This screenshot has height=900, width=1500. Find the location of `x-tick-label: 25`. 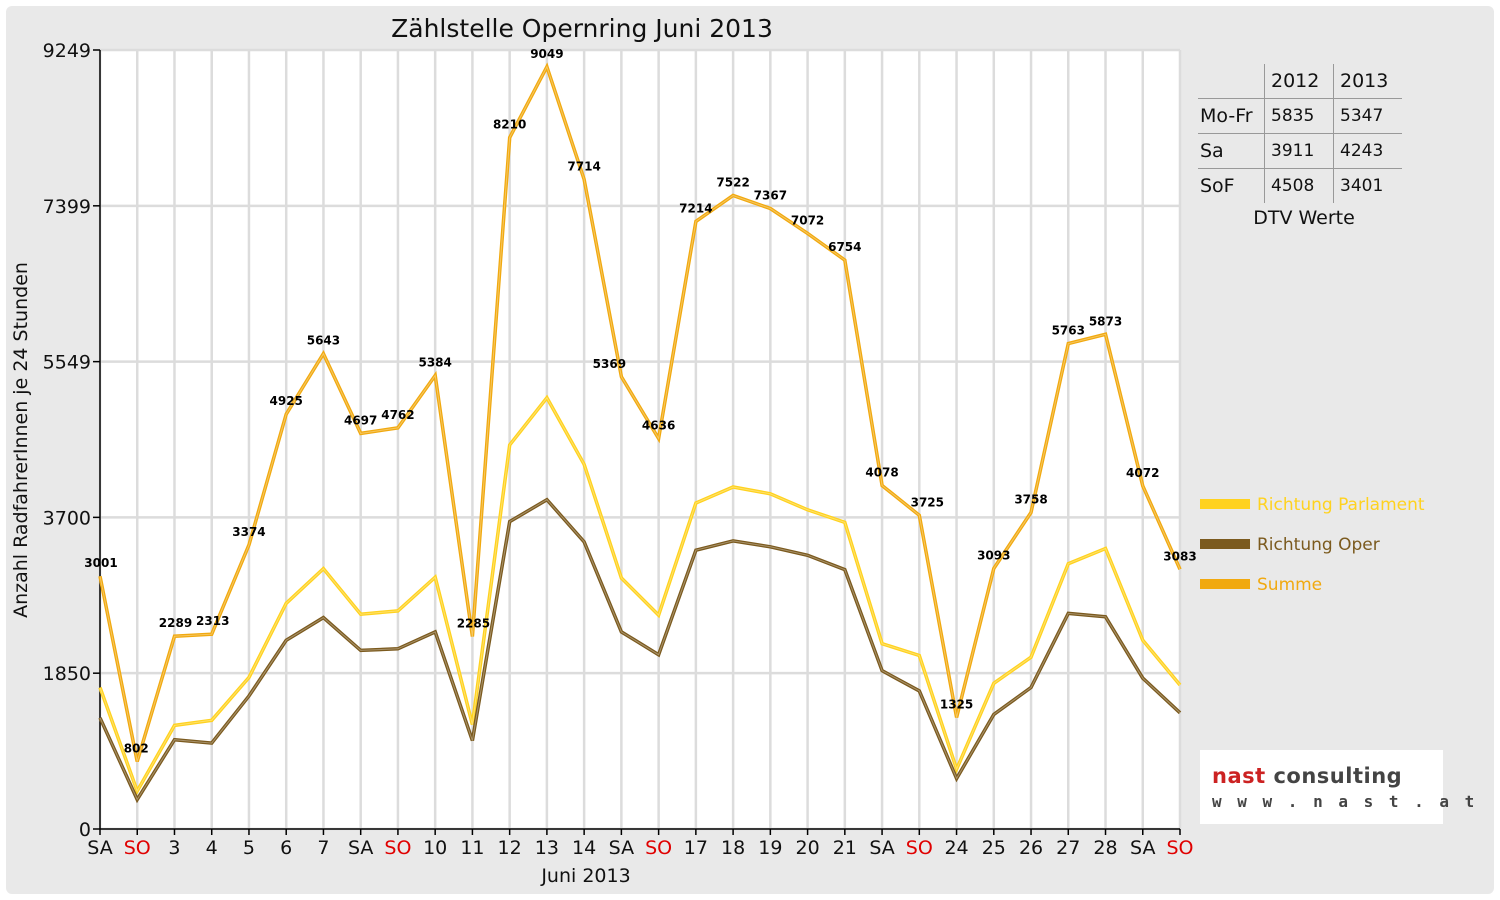

x-tick-label: 25 is located at coordinates (994, 848).